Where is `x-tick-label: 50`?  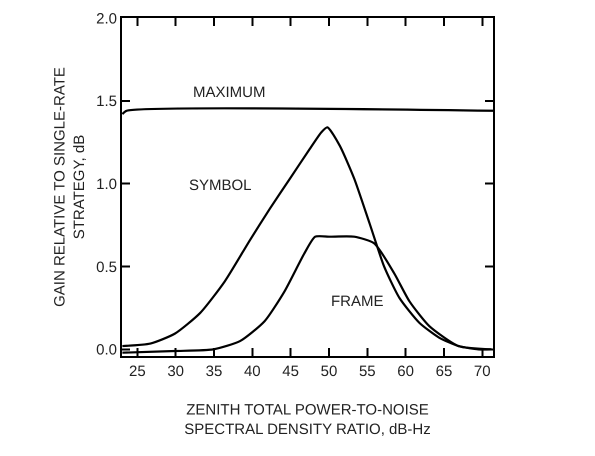 x-tick-label: 50 is located at coordinates (329, 371).